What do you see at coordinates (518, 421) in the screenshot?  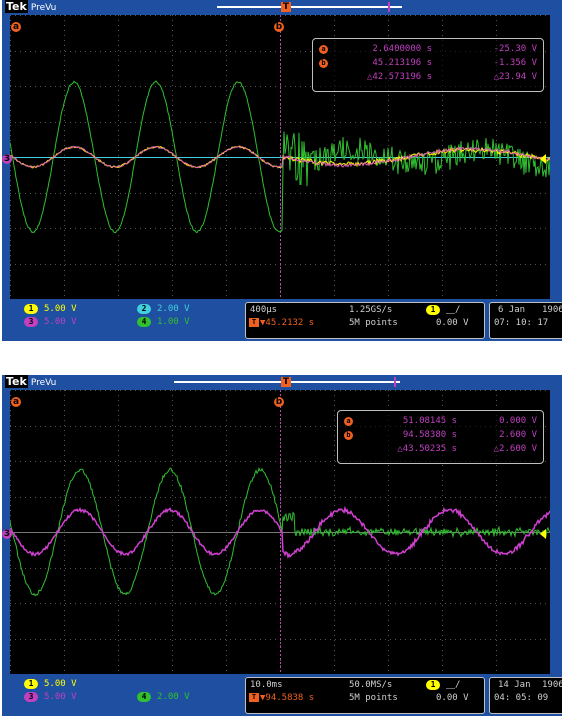 I see `cursor-a-value: 0.000 V` at bounding box center [518, 421].